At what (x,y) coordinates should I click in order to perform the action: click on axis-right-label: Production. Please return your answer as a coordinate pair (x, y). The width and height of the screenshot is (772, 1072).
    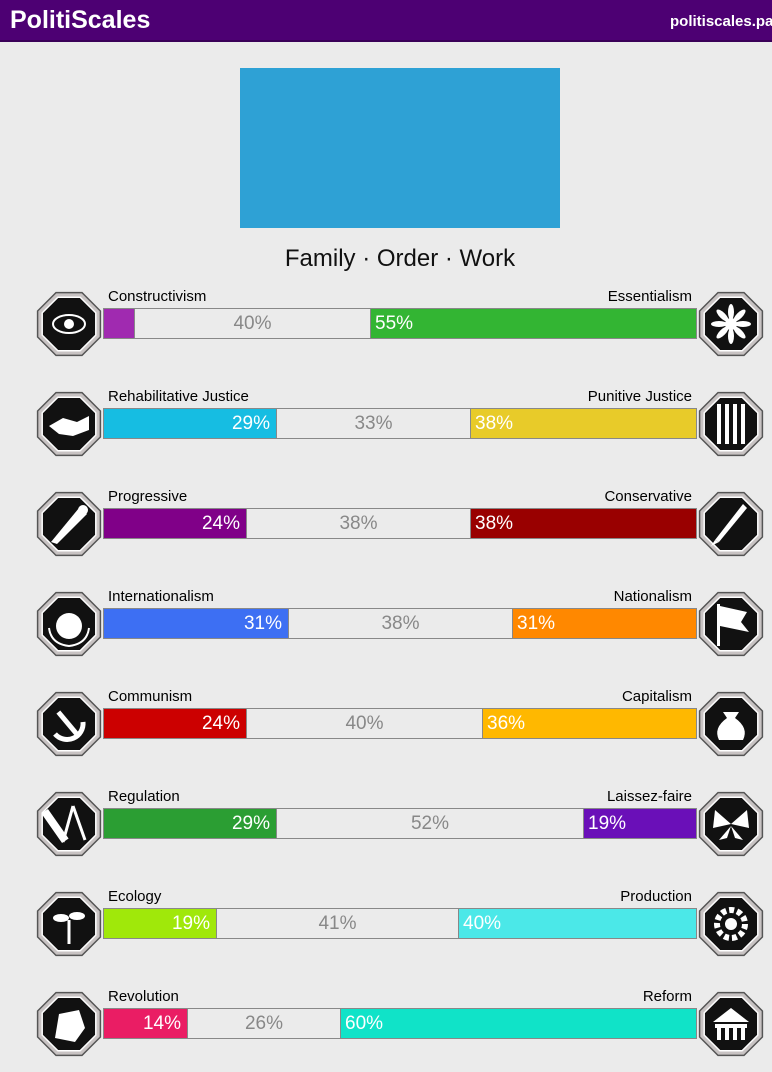
    Looking at the image, I should click on (656, 896).